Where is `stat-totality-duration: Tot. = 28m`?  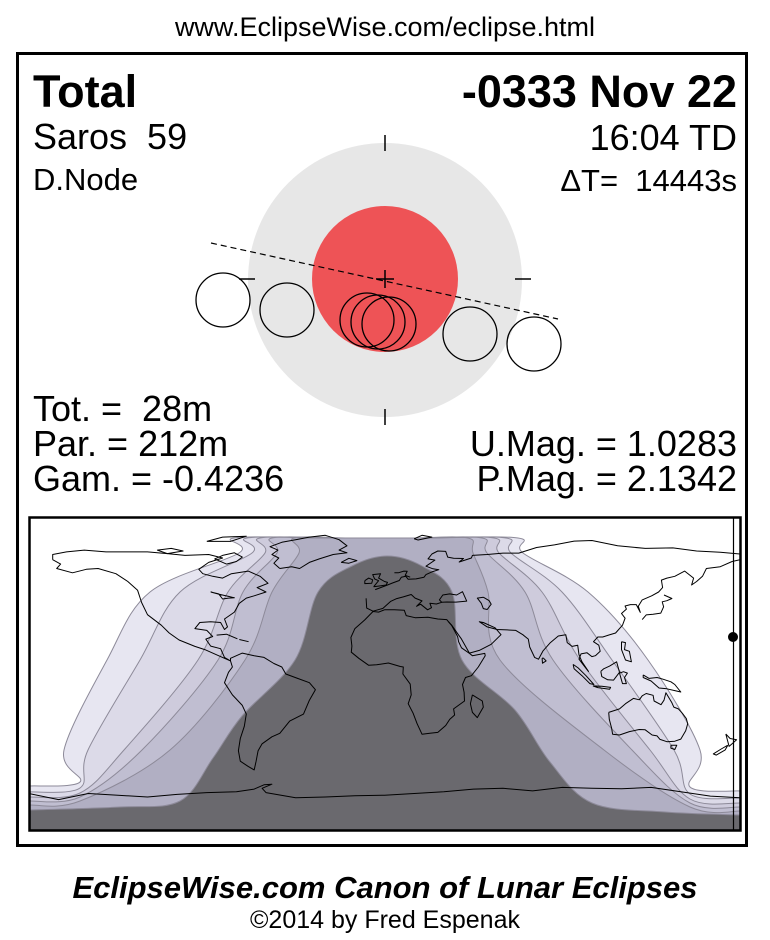
stat-totality-duration: Tot. = 28m is located at coordinates (123, 408).